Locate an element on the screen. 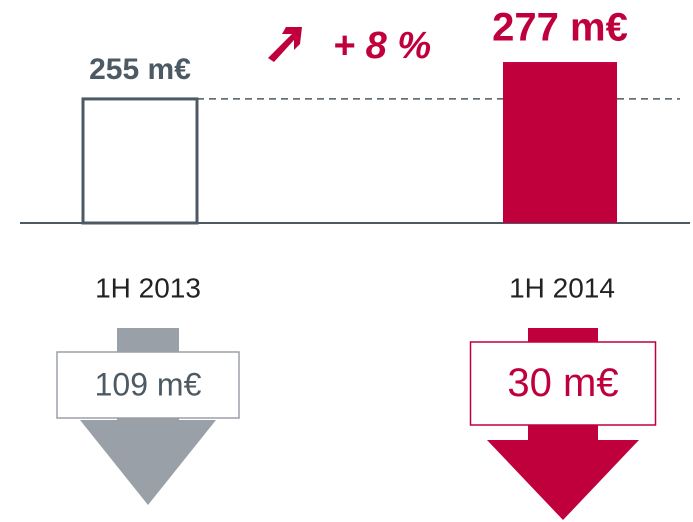 The height and width of the screenshot is (522, 693). x-tick-label: 1H 2013 is located at coordinates (148, 287).